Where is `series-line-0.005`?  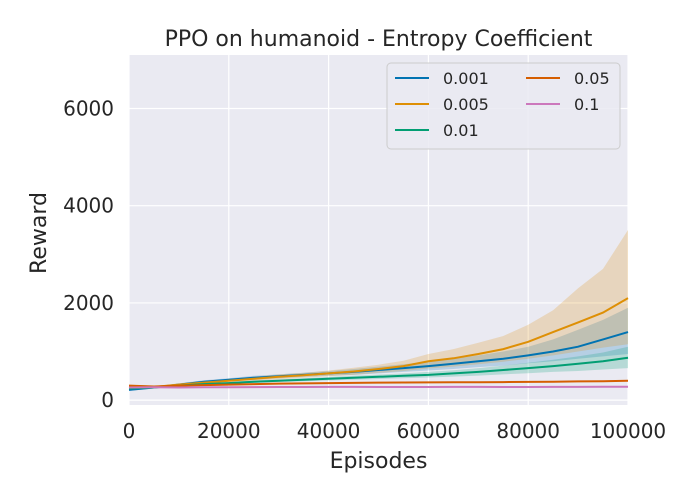 series-line-0.005 is located at coordinates (378, 343).